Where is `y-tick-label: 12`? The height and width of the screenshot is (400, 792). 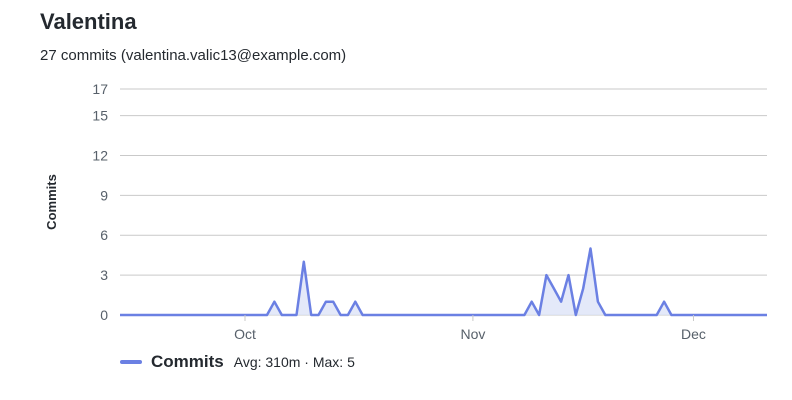 y-tick-label: 12 is located at coordinates (100, 155).